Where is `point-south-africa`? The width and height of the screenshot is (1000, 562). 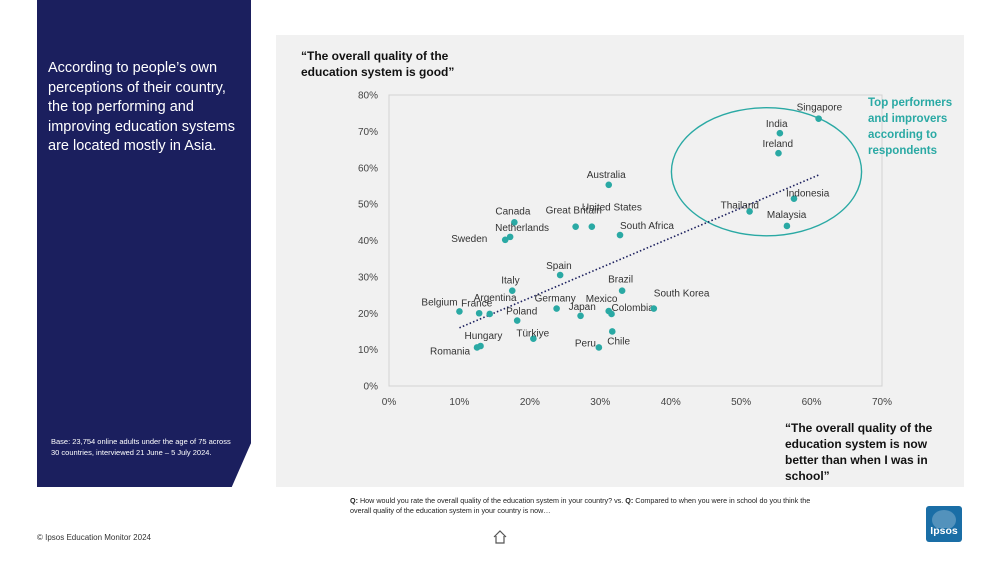
point-south-africa is located at coordinates (620, 235).